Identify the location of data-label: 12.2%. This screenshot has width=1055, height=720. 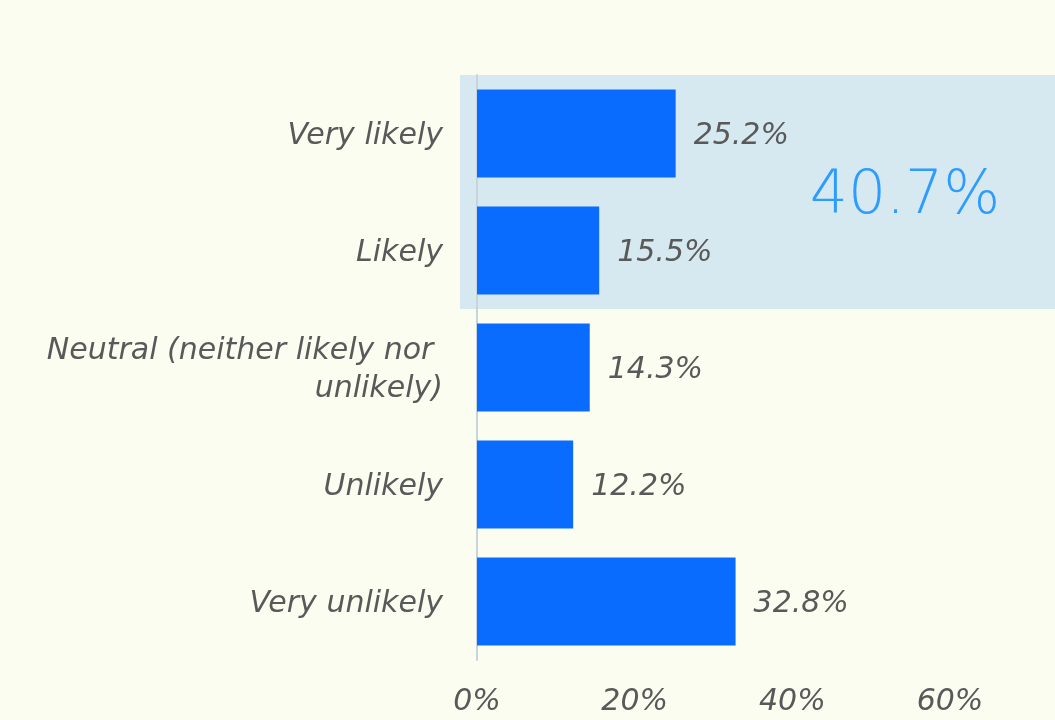
(639, 484).